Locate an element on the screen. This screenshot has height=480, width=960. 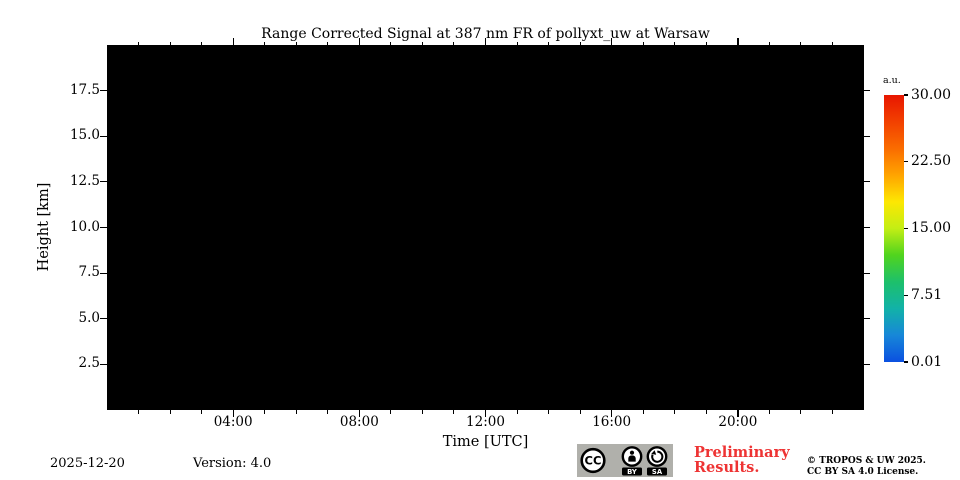
footer-date: 2025-12-20 is located at coordinates (87, 463).